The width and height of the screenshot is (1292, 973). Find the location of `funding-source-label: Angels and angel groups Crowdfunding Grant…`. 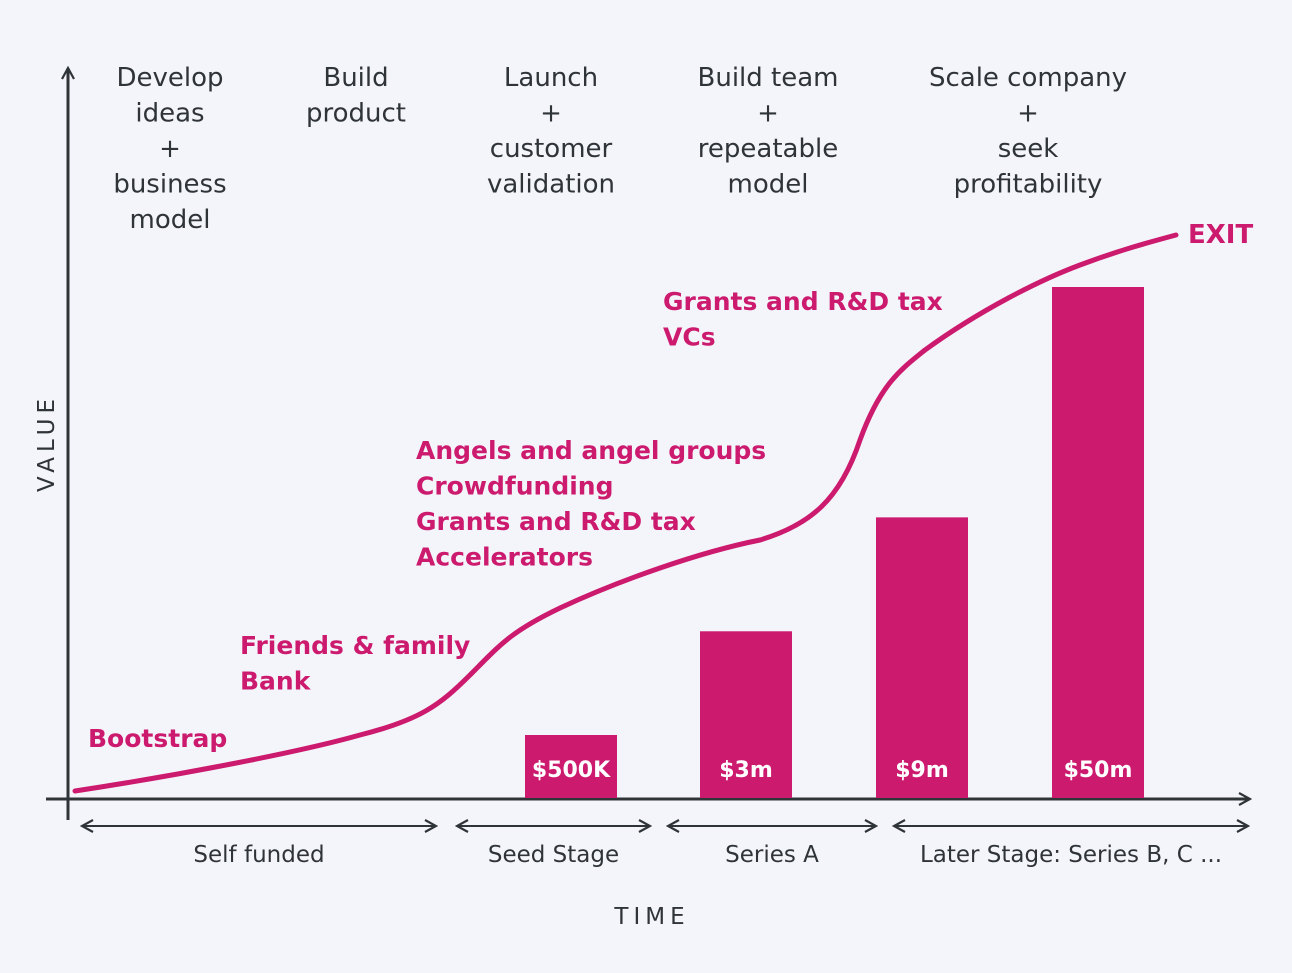

funding-source-label: Angels and angel groups Crowdfunding Grant… is located at coordinates (591, 504).